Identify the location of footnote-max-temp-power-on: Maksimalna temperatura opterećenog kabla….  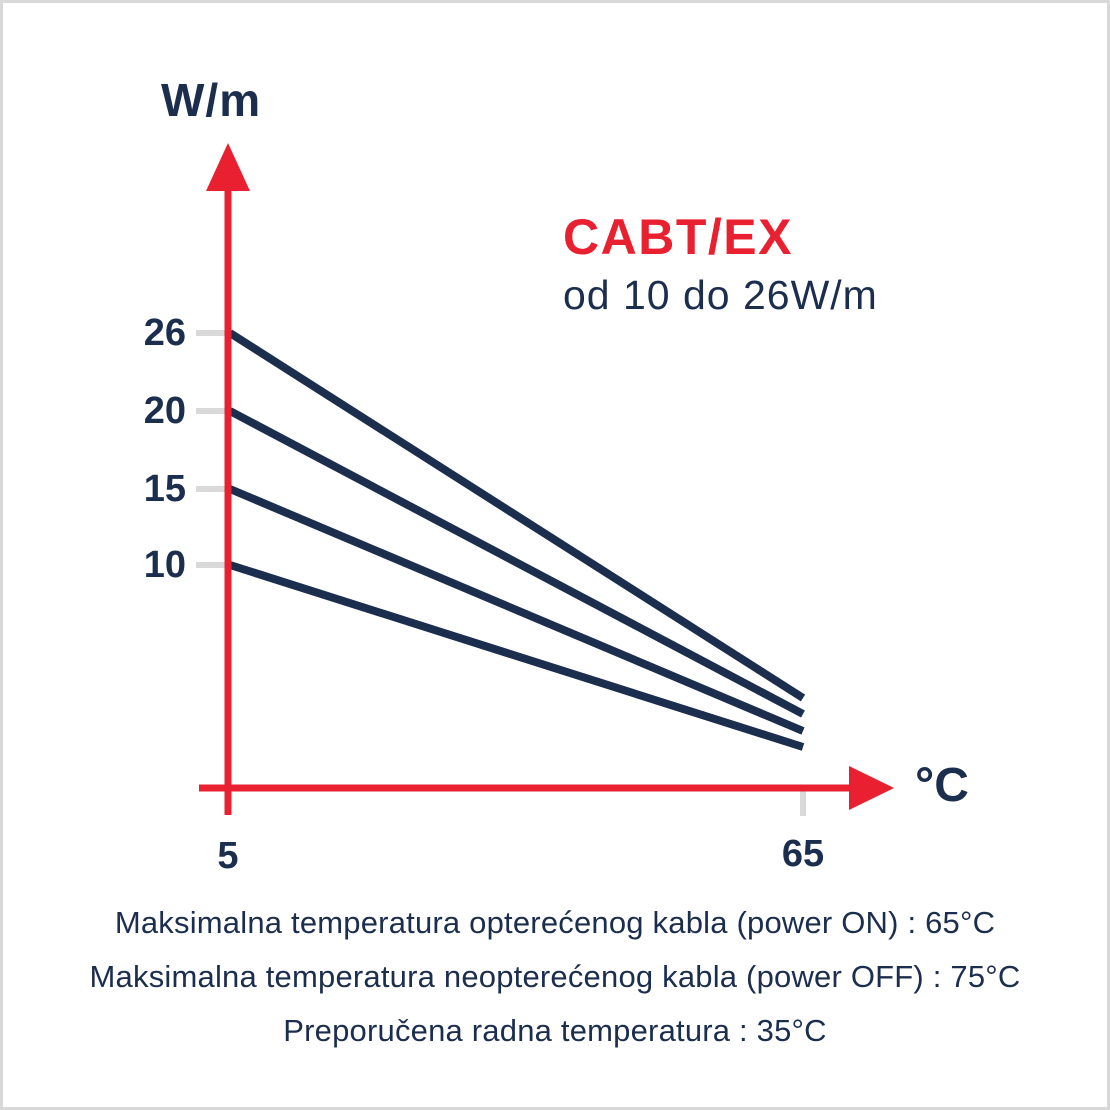
(555, 922).